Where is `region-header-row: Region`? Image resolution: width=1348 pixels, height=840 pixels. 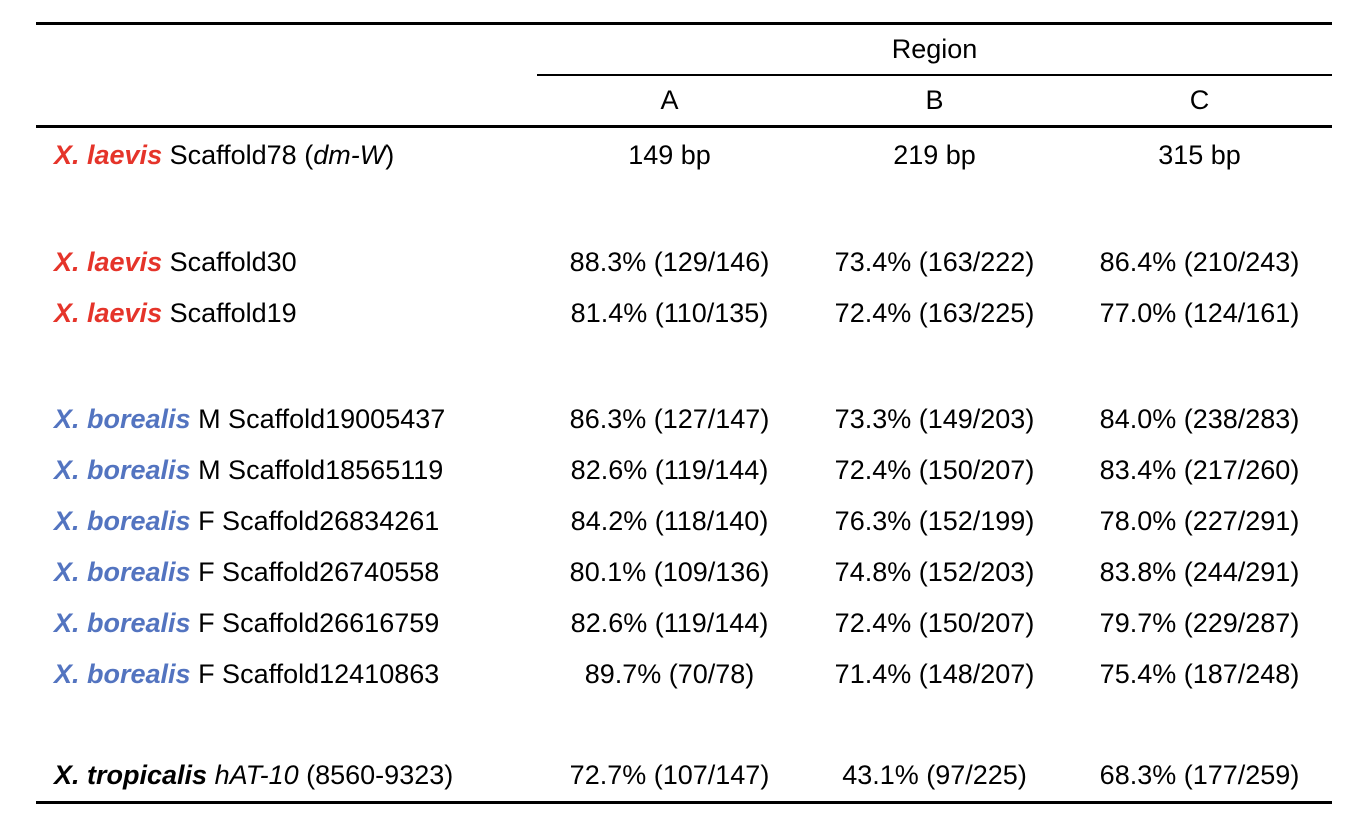 region-header-row: Region is located at coordinates (684, 50).